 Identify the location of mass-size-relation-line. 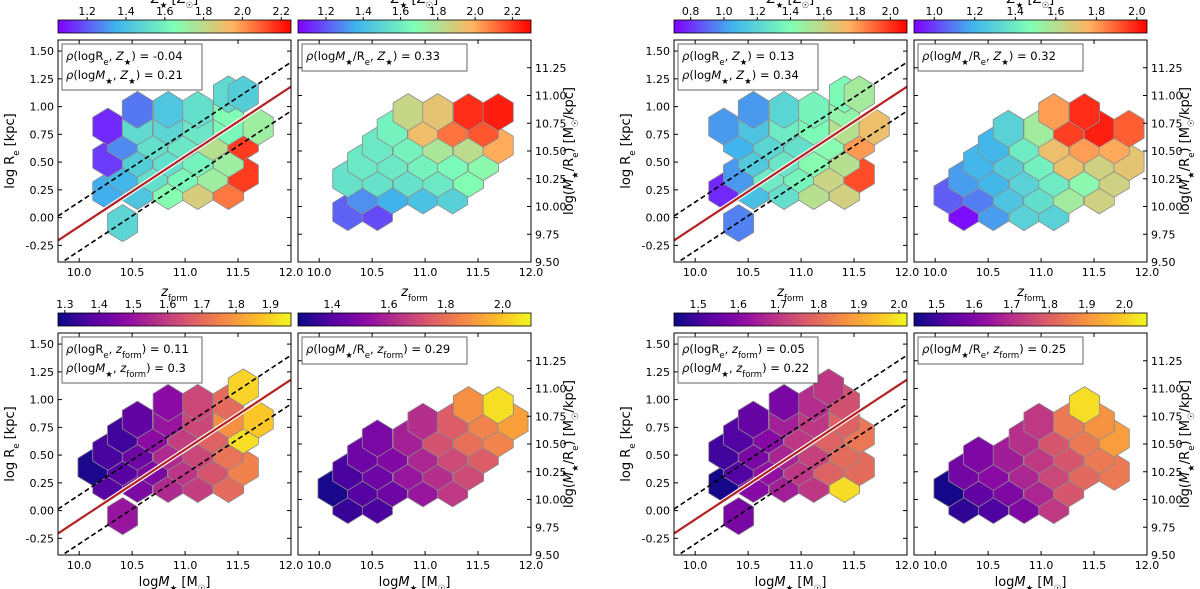
(790, 456).